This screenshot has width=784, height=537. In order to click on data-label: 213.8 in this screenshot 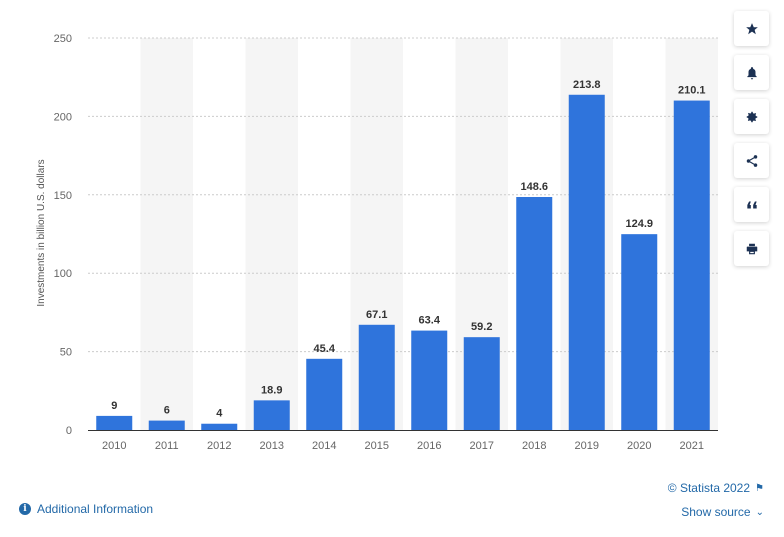, I will do `click(587, 85)`.